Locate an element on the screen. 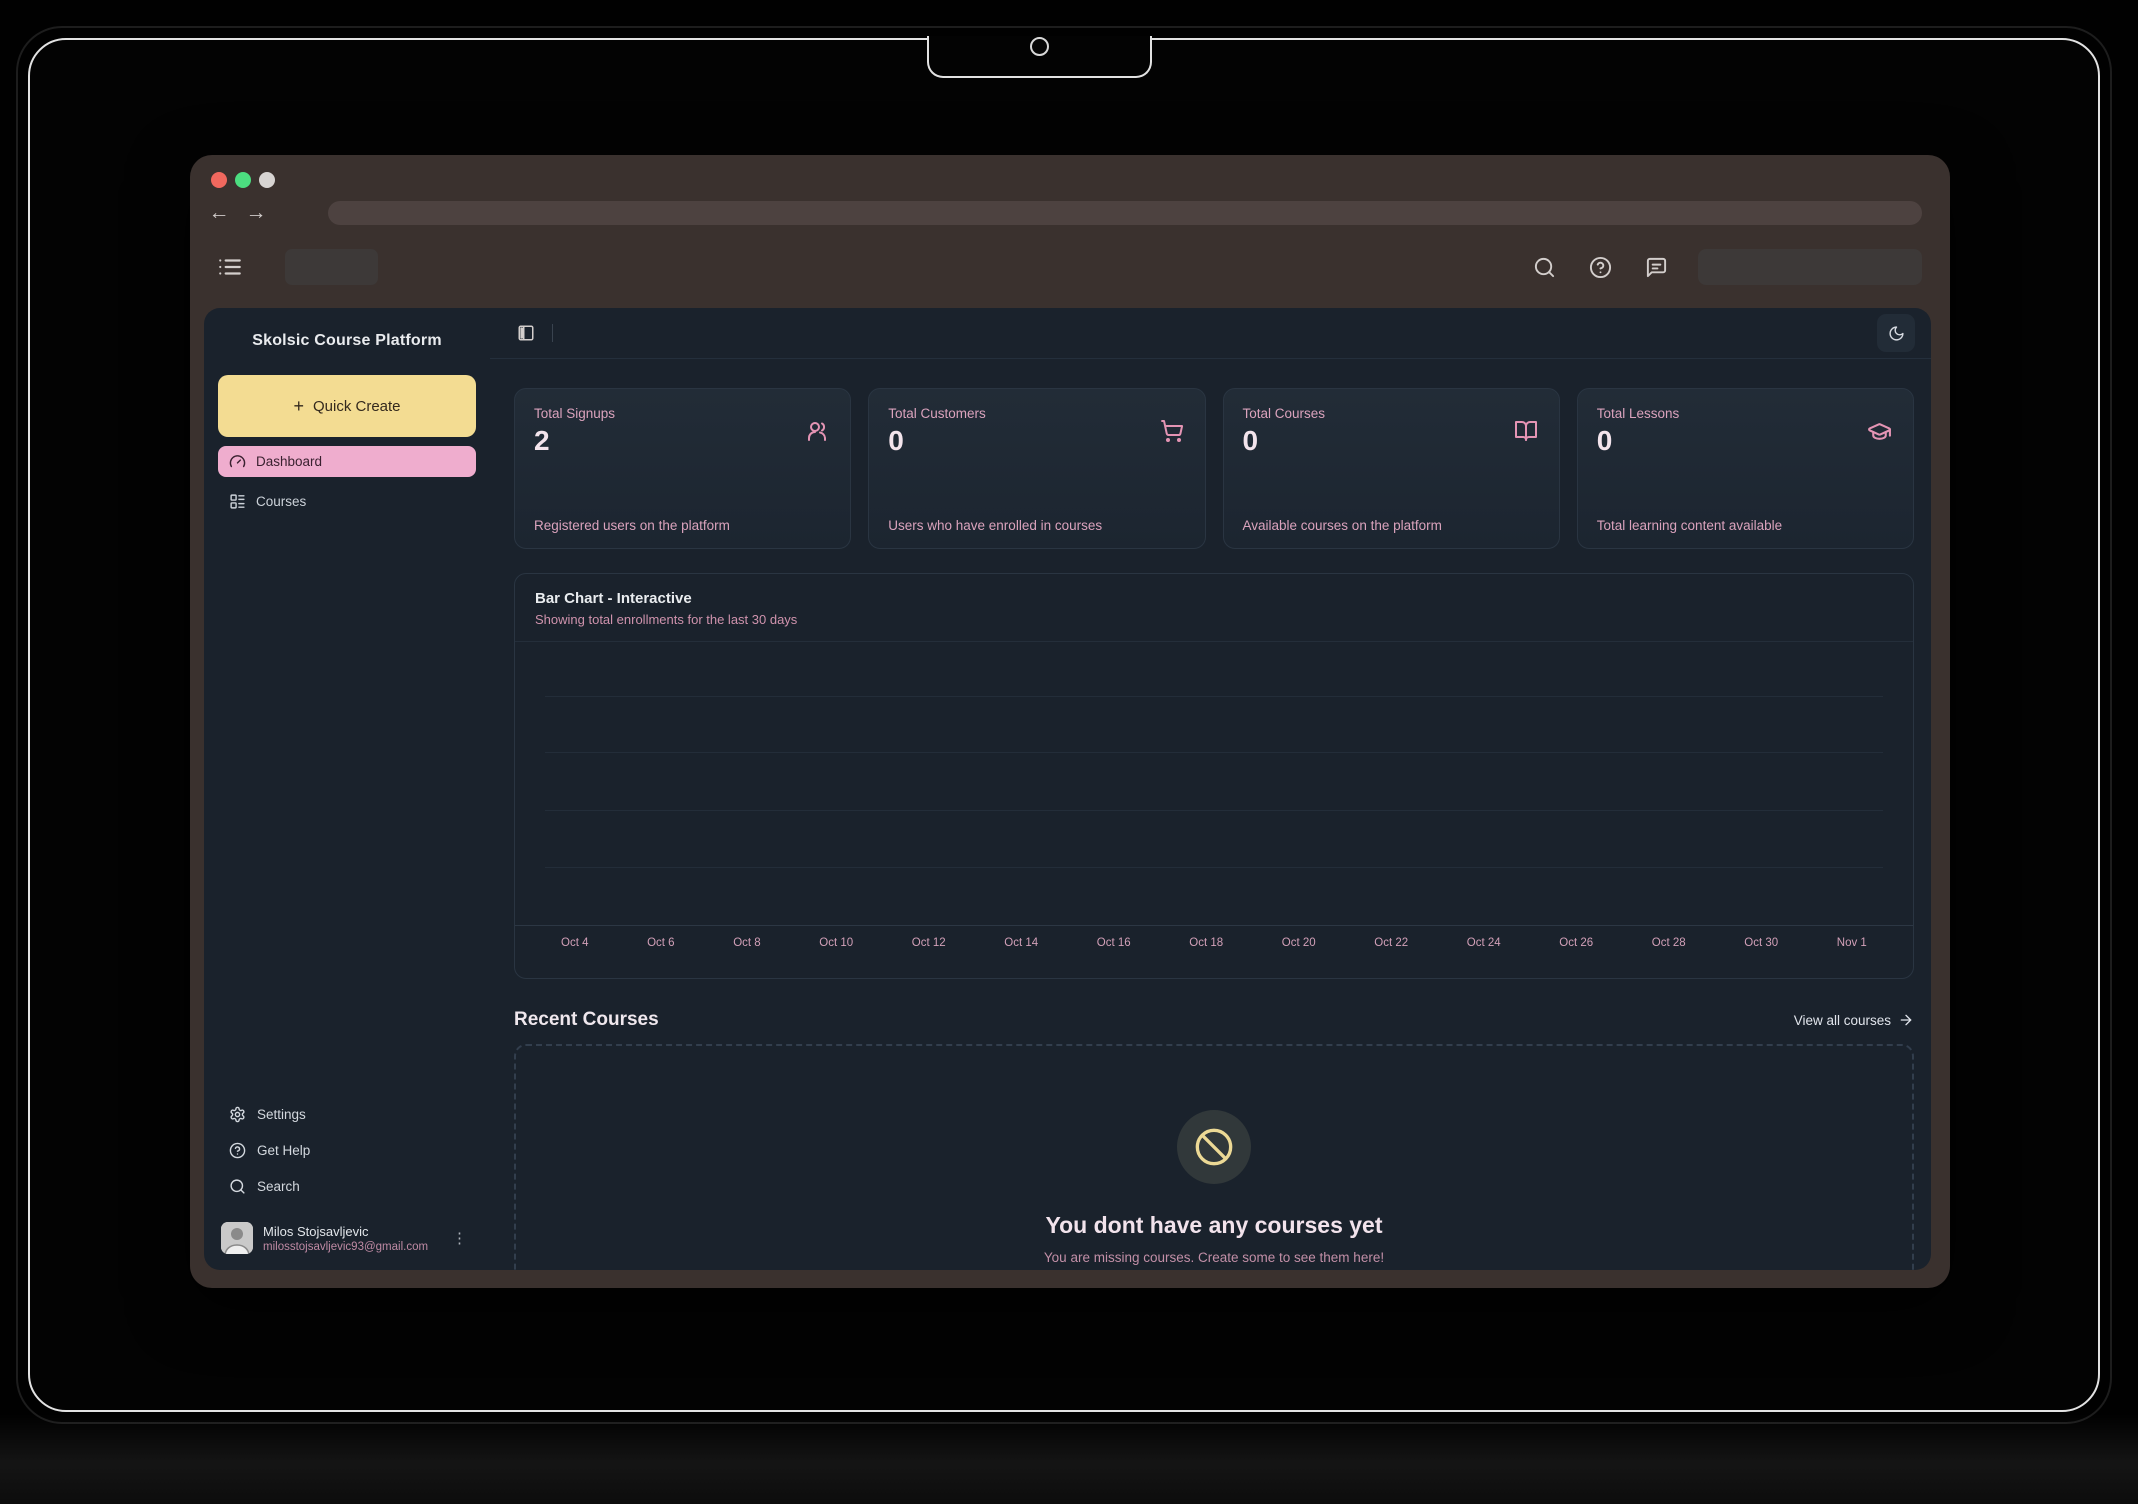 This screenshot has width=2138, height=1504. x-tick: Oct 26 is located at coordinates (1576, 943).